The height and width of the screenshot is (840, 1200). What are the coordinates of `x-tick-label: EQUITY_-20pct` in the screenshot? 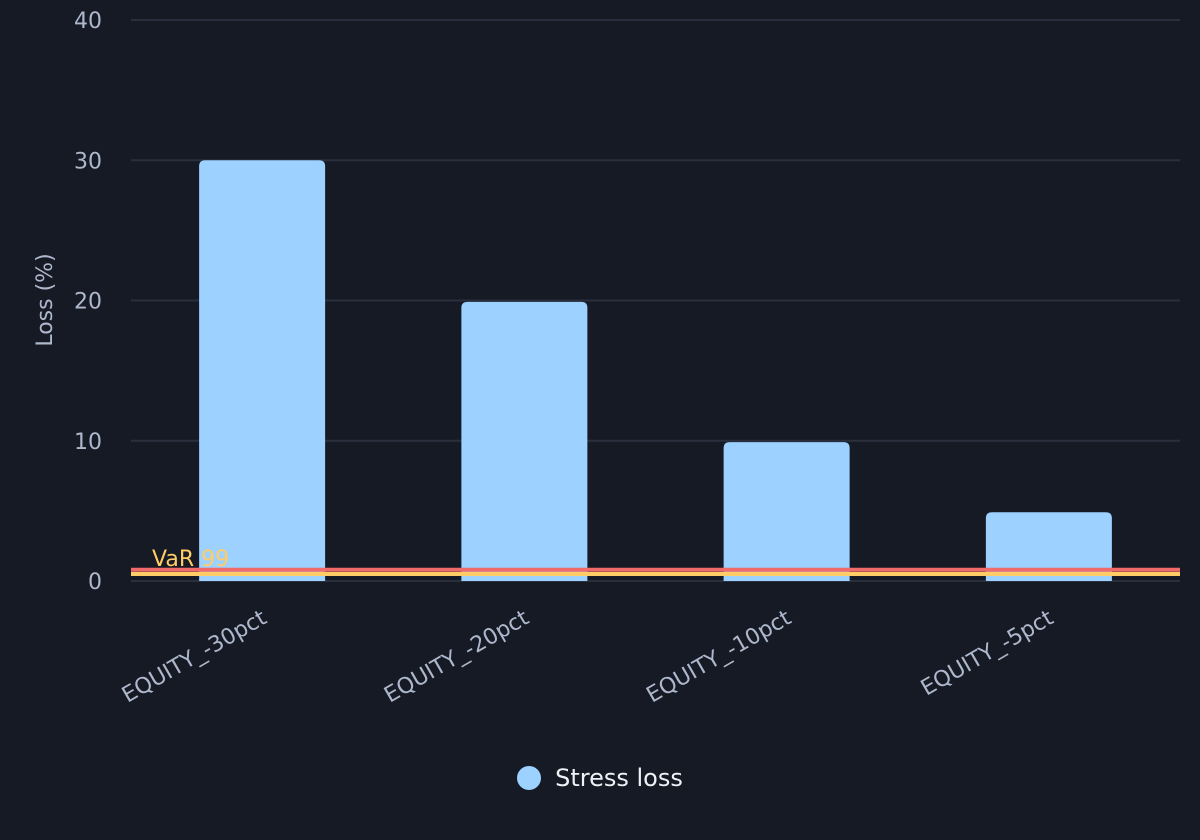 It's located at (456, 656).